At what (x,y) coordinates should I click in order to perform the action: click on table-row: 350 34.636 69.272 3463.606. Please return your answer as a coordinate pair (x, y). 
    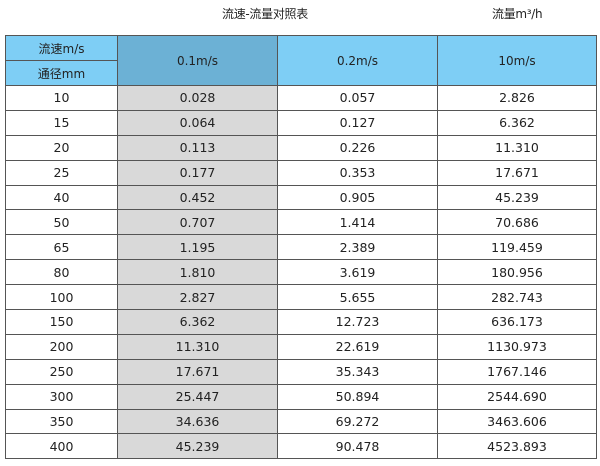
    Looking at the image, I should click on (301, 421).